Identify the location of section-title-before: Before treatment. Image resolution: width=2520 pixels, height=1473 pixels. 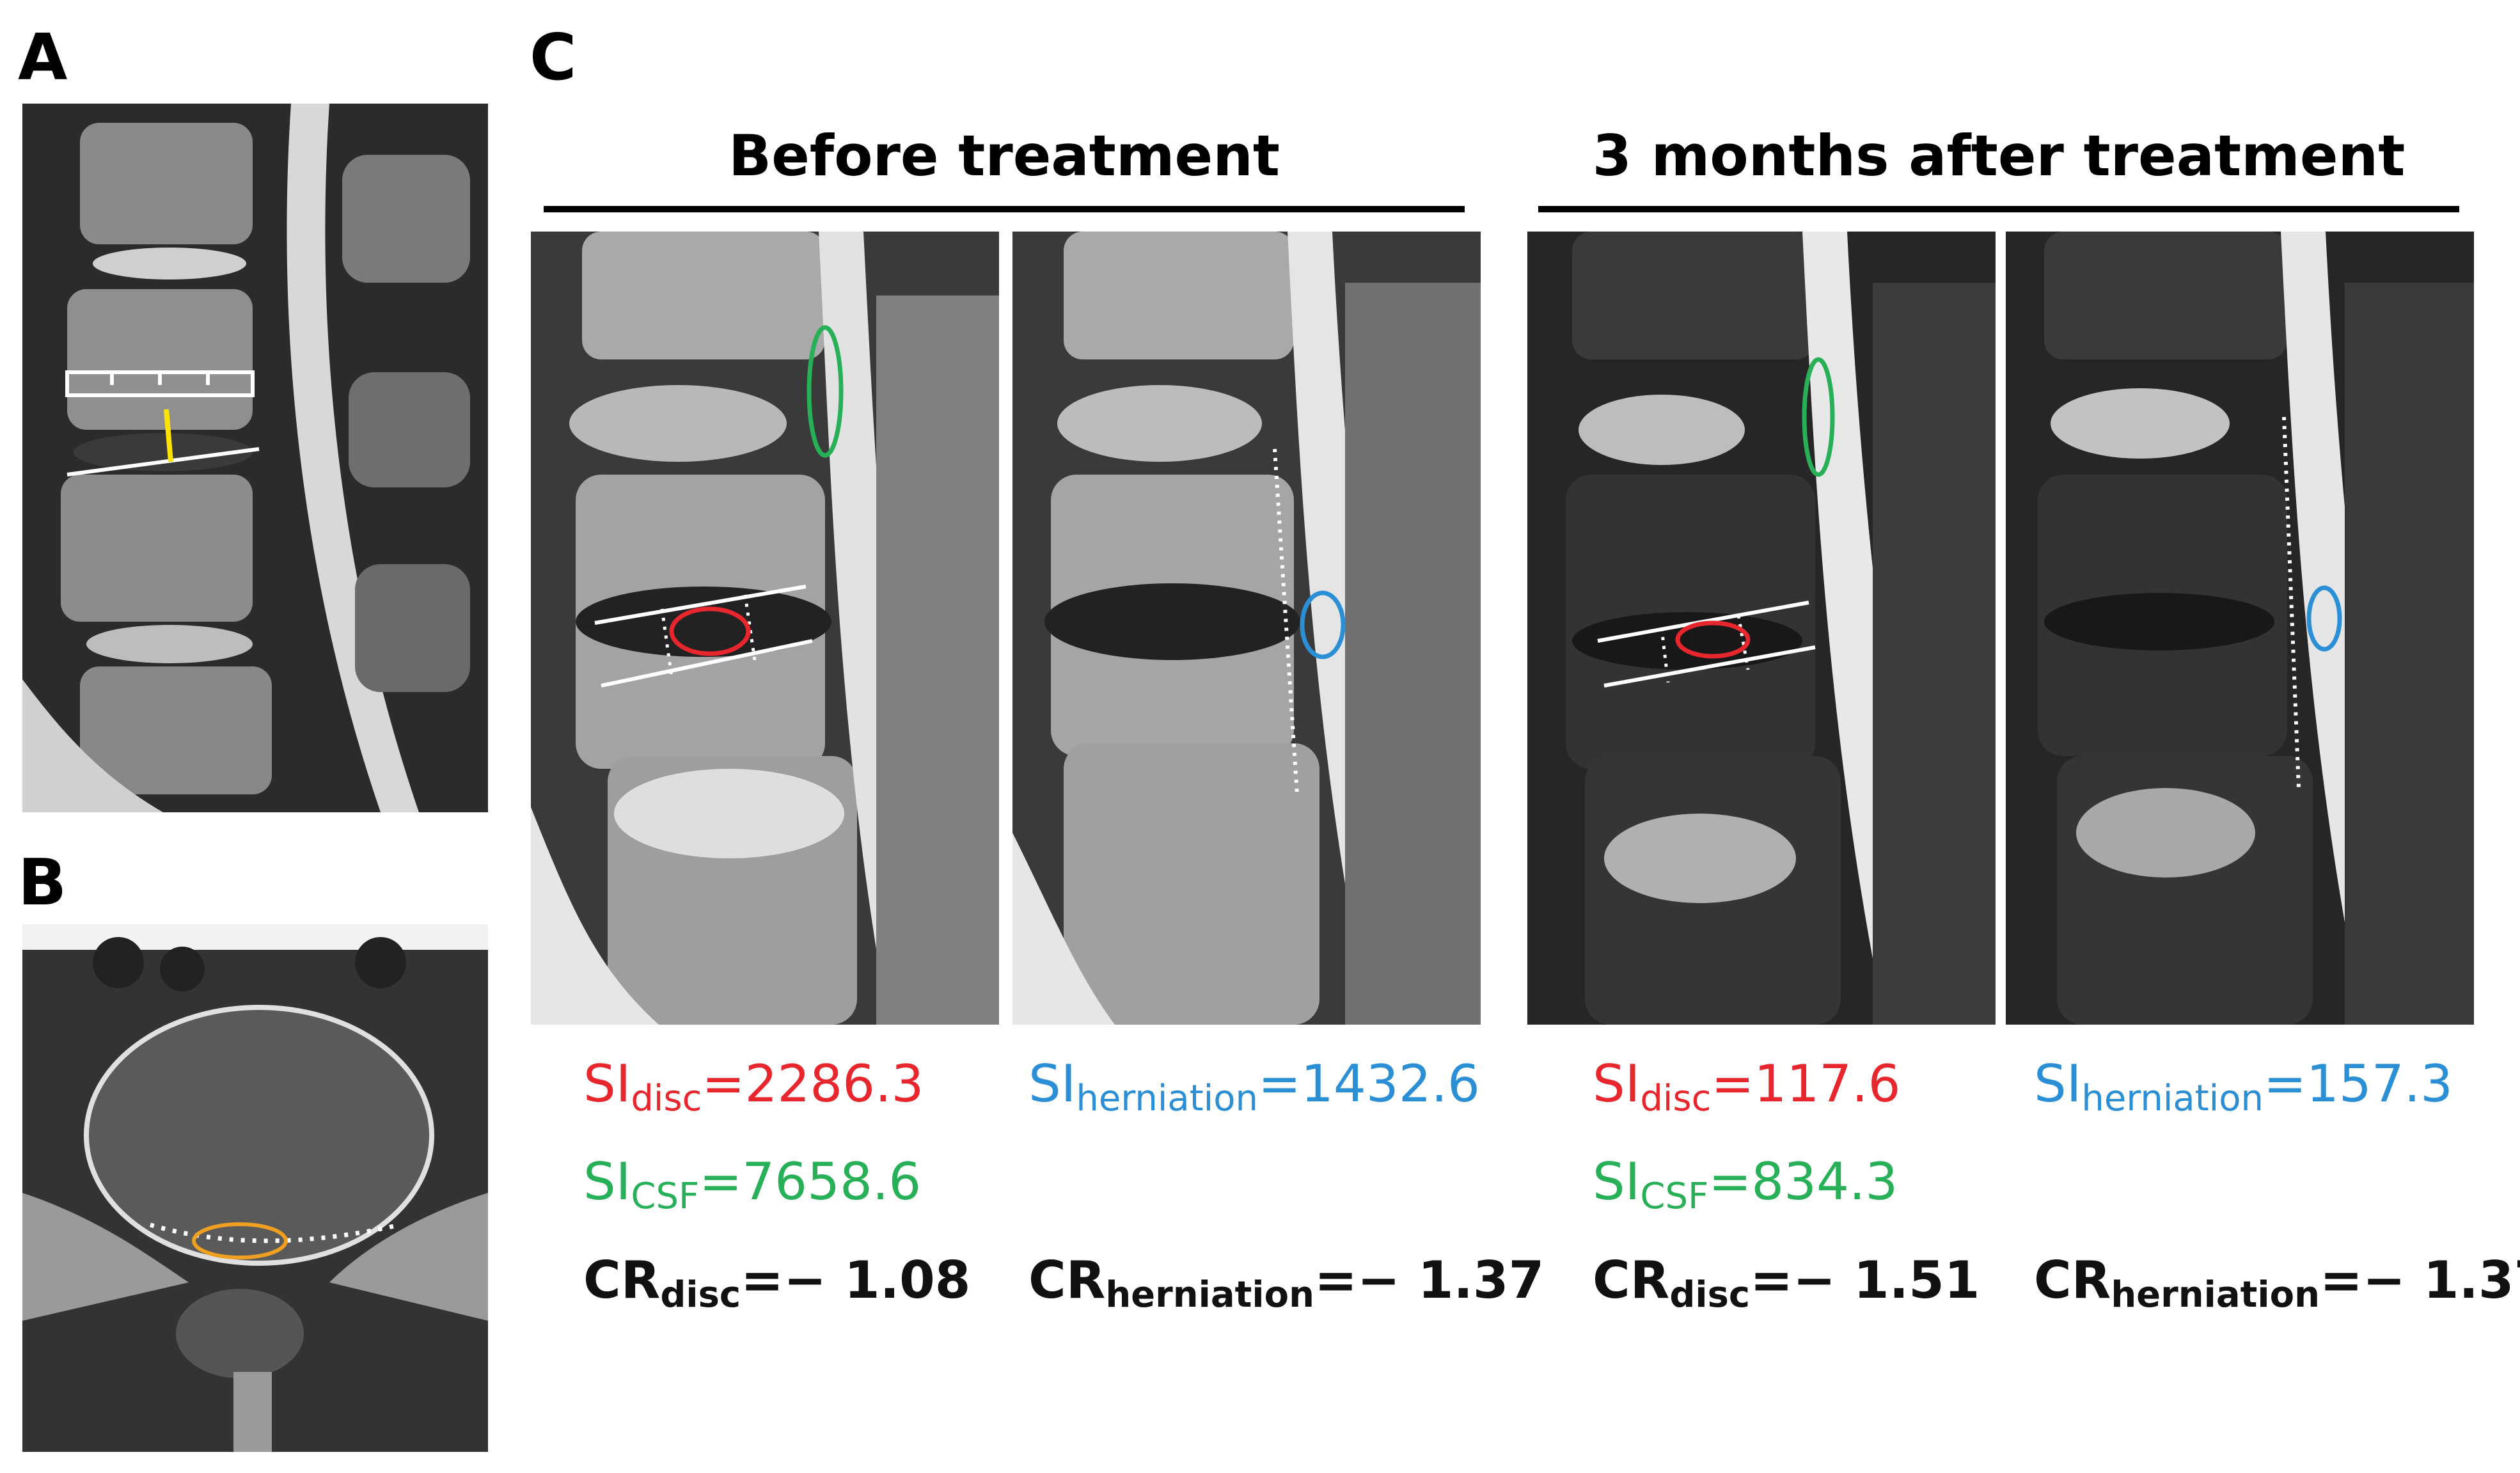
(1004, 156).